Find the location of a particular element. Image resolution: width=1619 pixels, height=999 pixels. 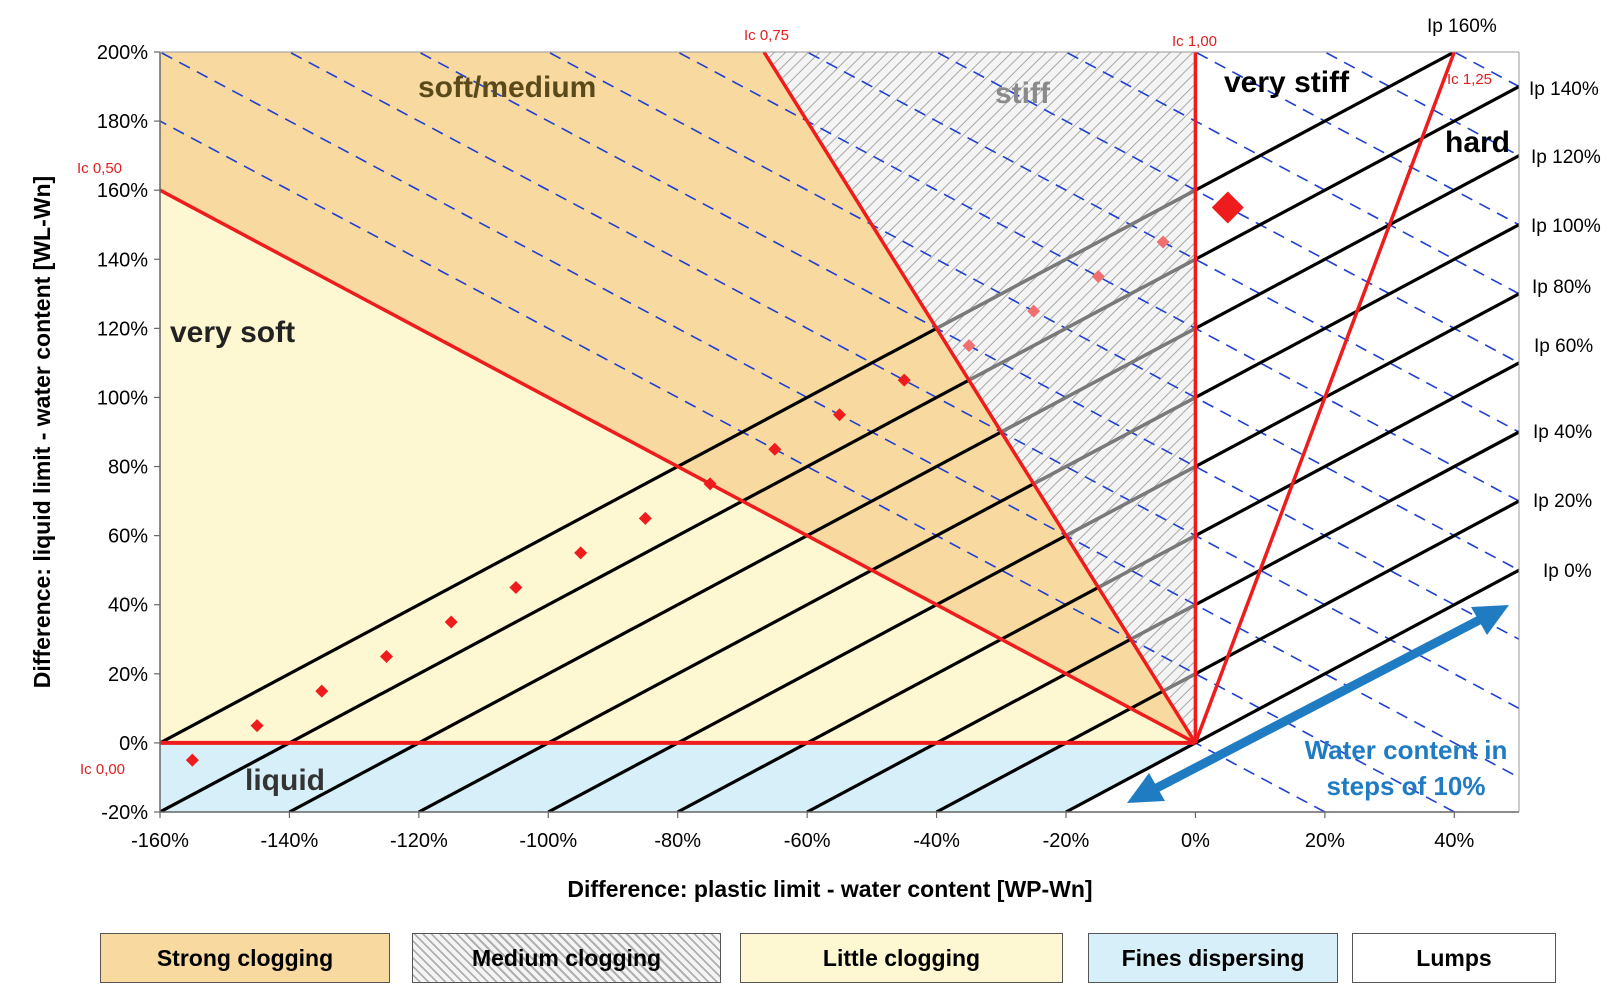

plasticity-line is located at coordinates (1292, 690).